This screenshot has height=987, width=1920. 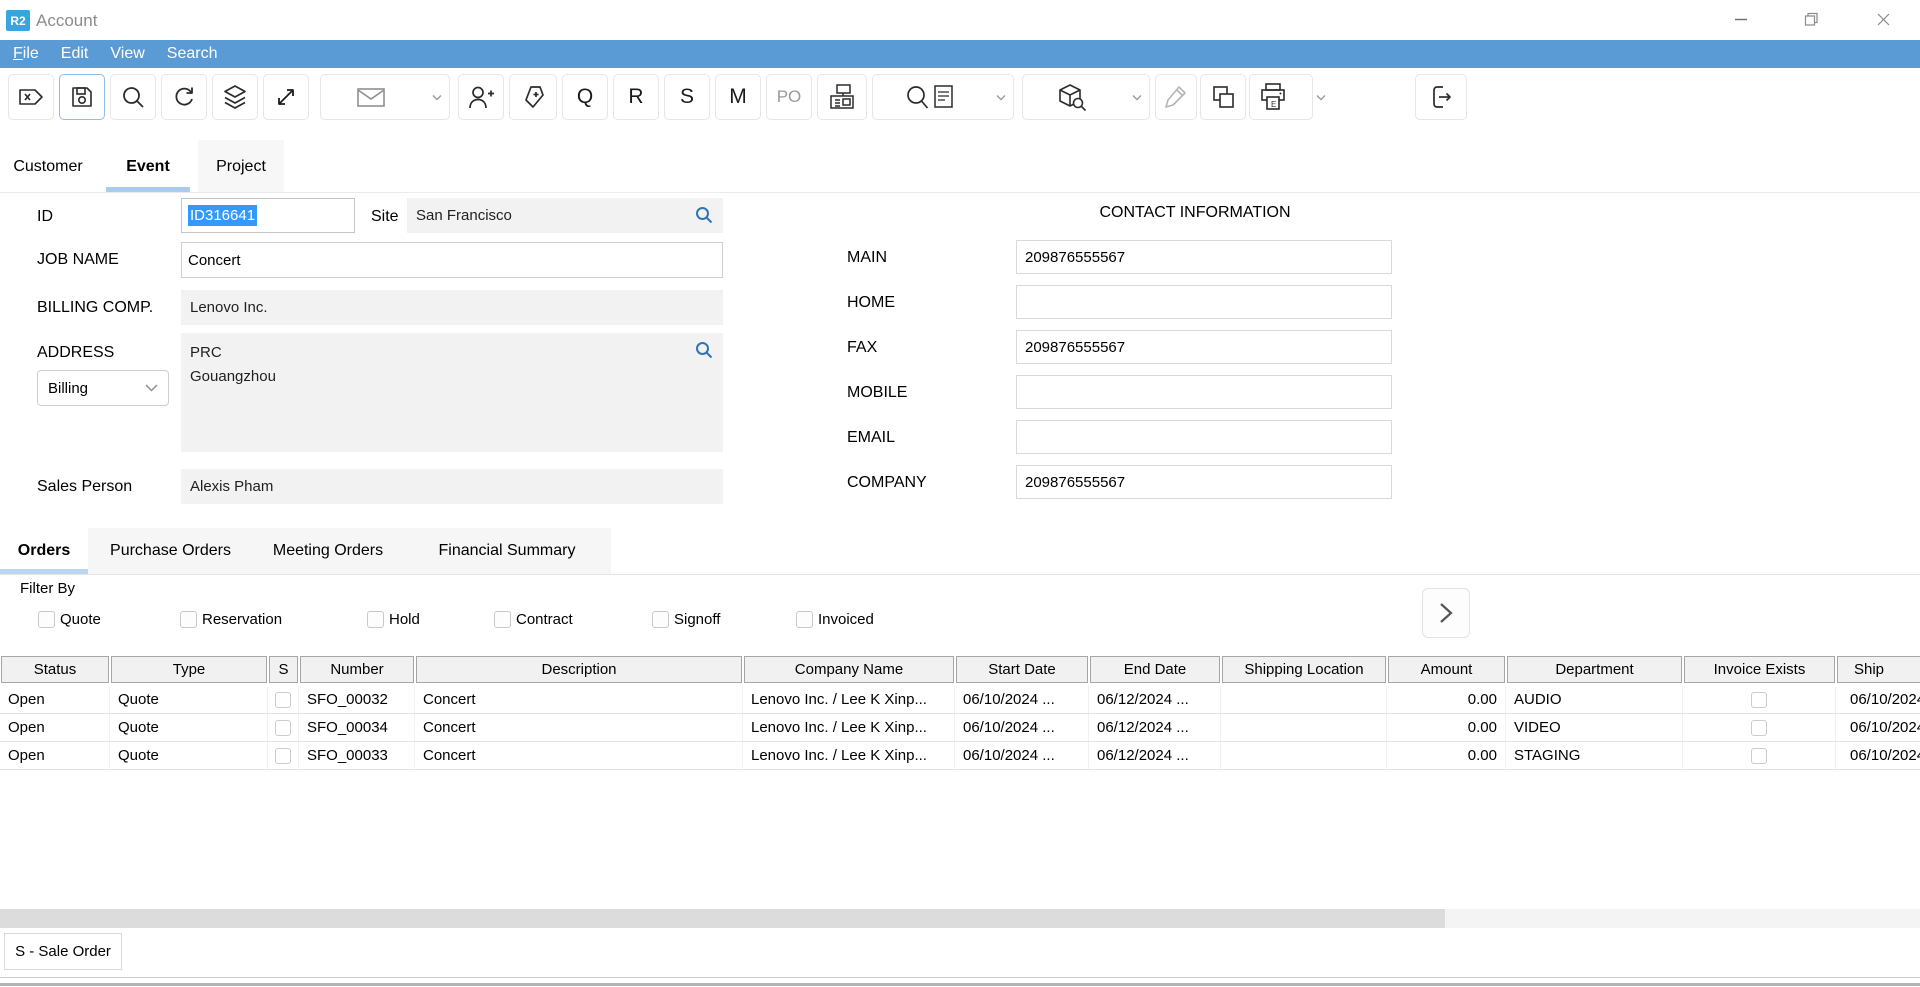 I want to click on print-button: E, so click(x=1287, y=97).